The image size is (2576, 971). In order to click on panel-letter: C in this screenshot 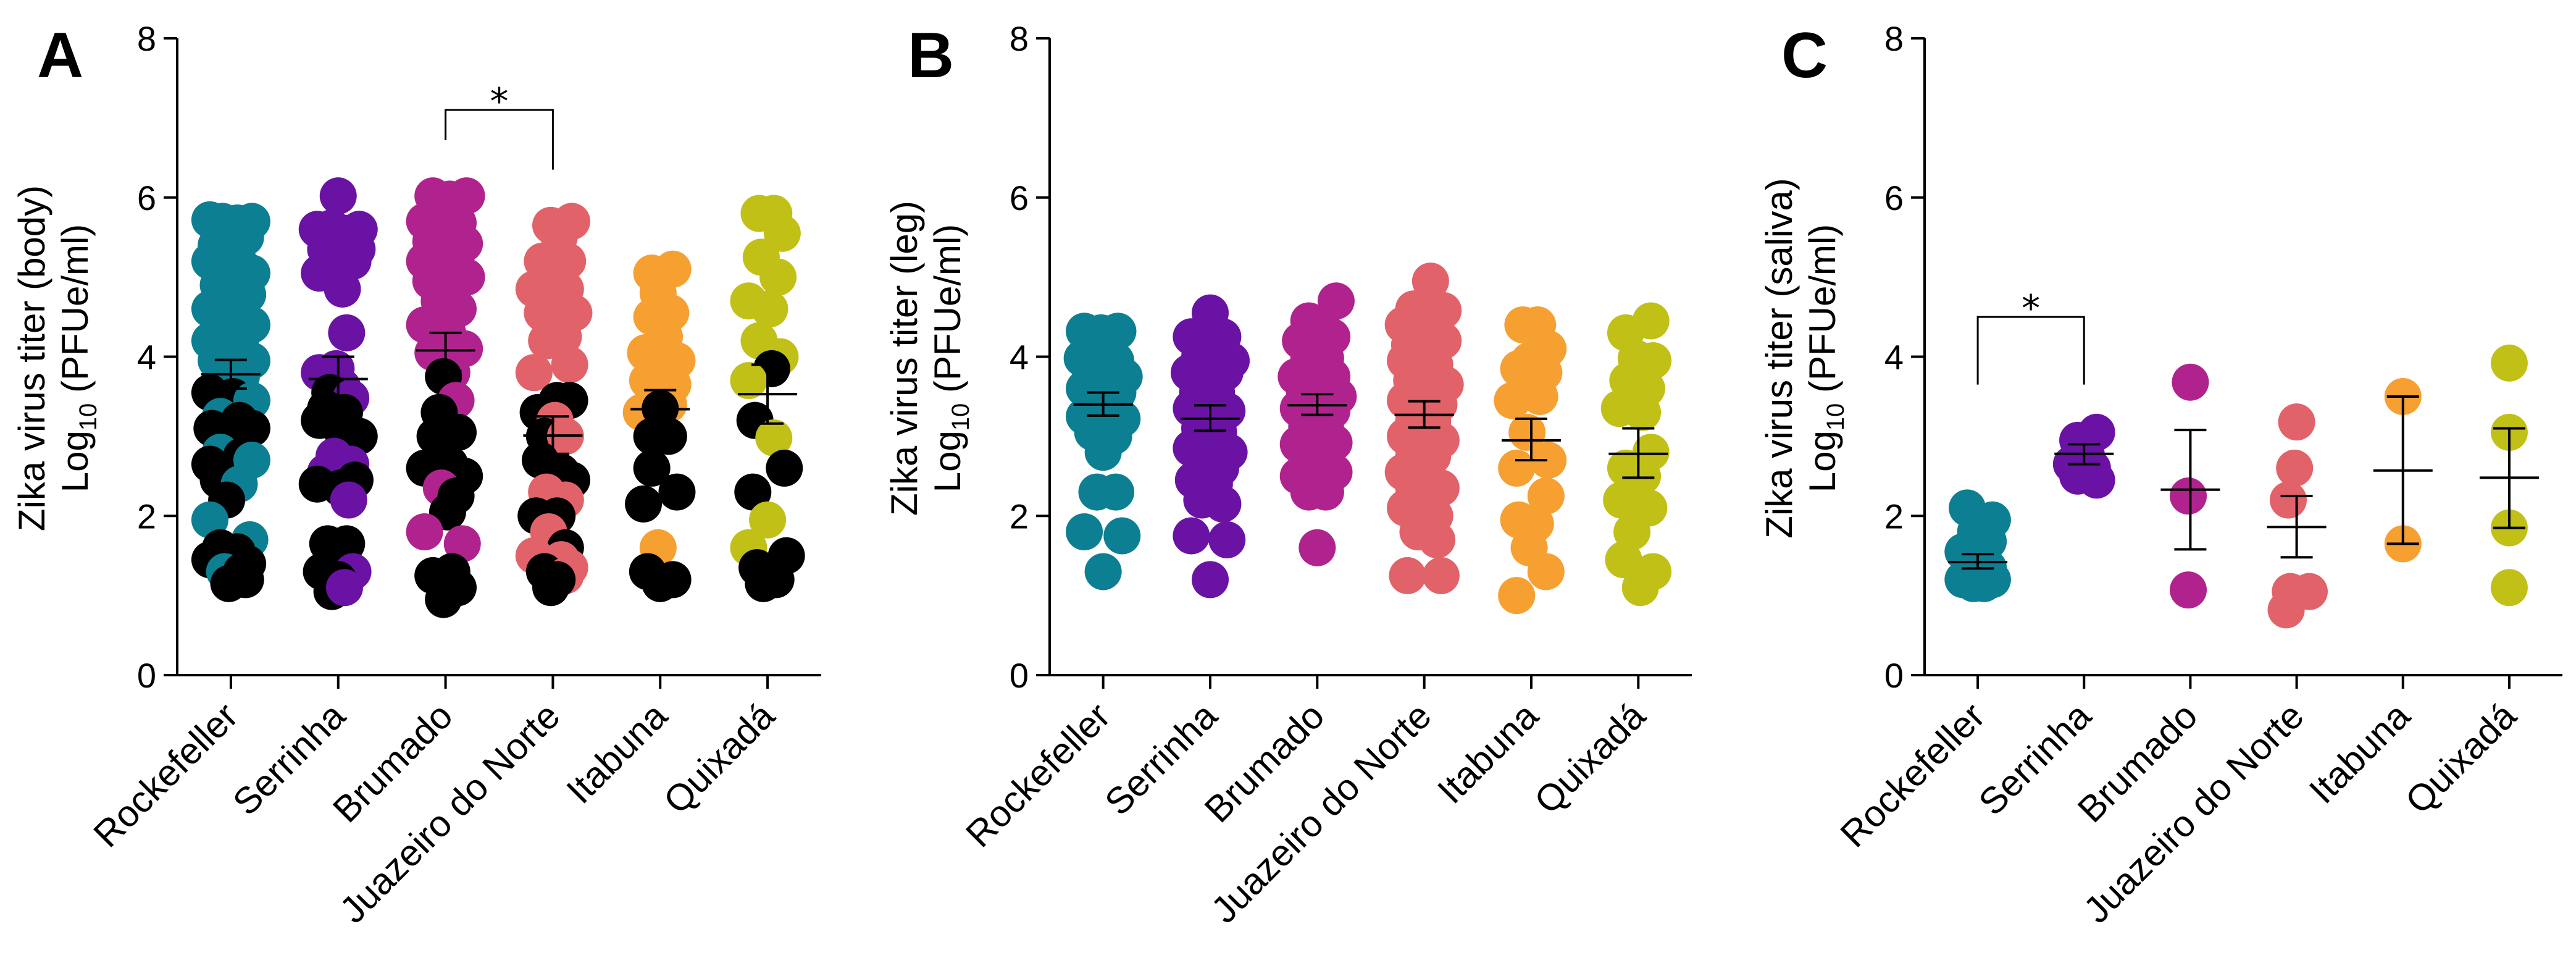, I will do `click(1805, 55)`.